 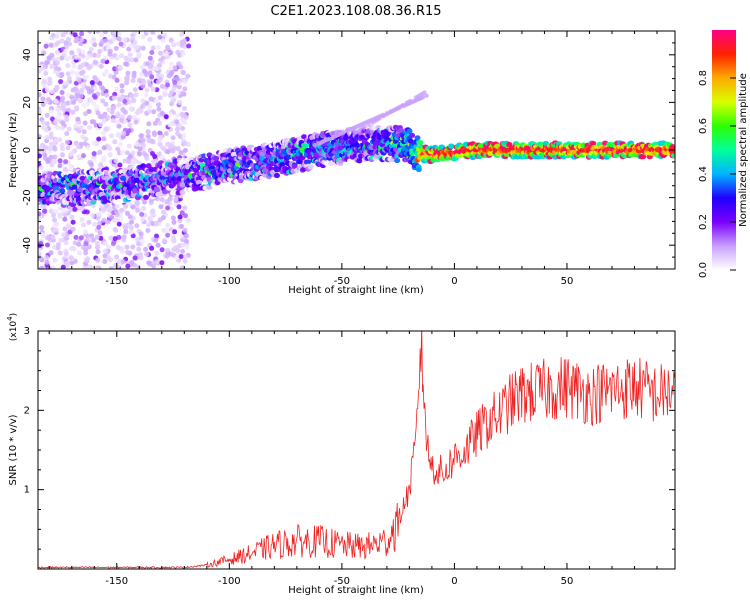 What do you see at coordinates (27, 150) in the screenshot?
I see `heatmap-y-tick-label: 0` at bounding box center [27, 150].